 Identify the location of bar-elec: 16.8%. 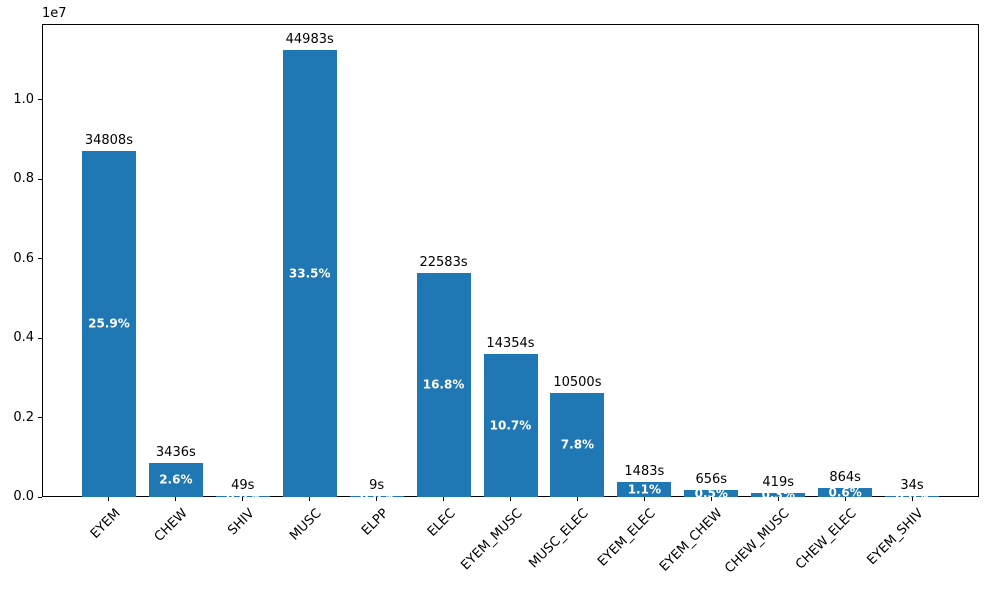
(443, 385).